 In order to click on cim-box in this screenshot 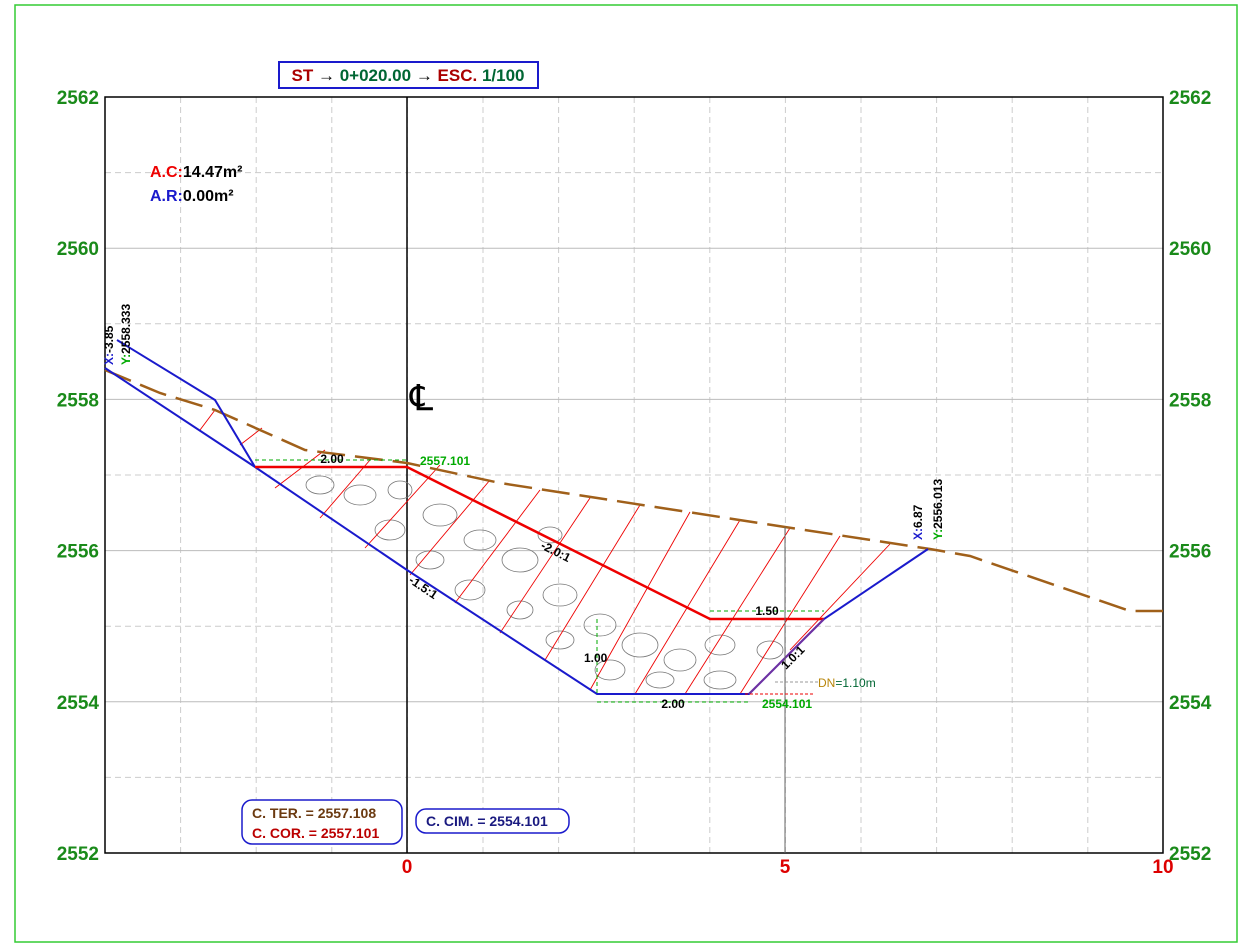, I will do `click(492, 821)`.